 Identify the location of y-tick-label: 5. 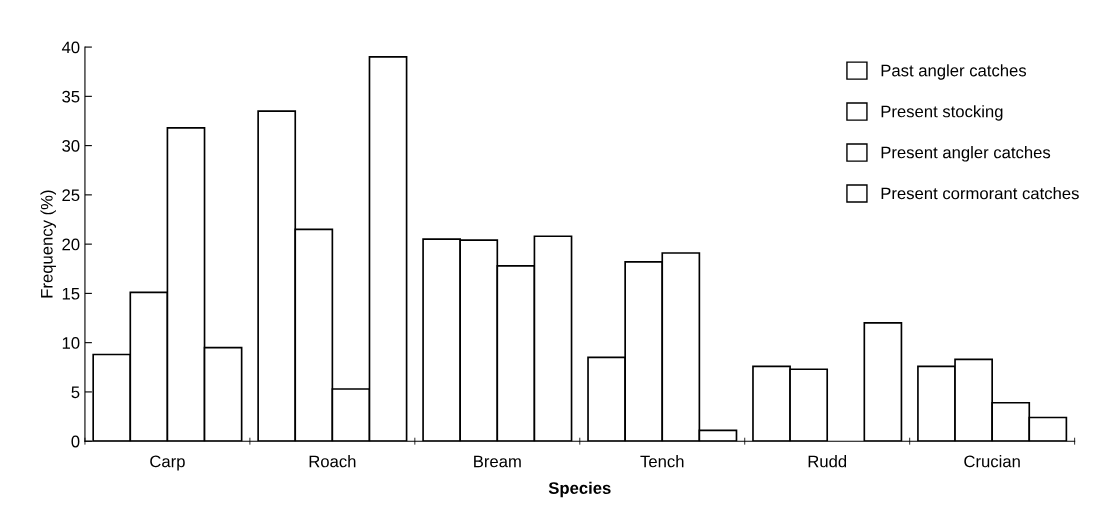
(75, 392).